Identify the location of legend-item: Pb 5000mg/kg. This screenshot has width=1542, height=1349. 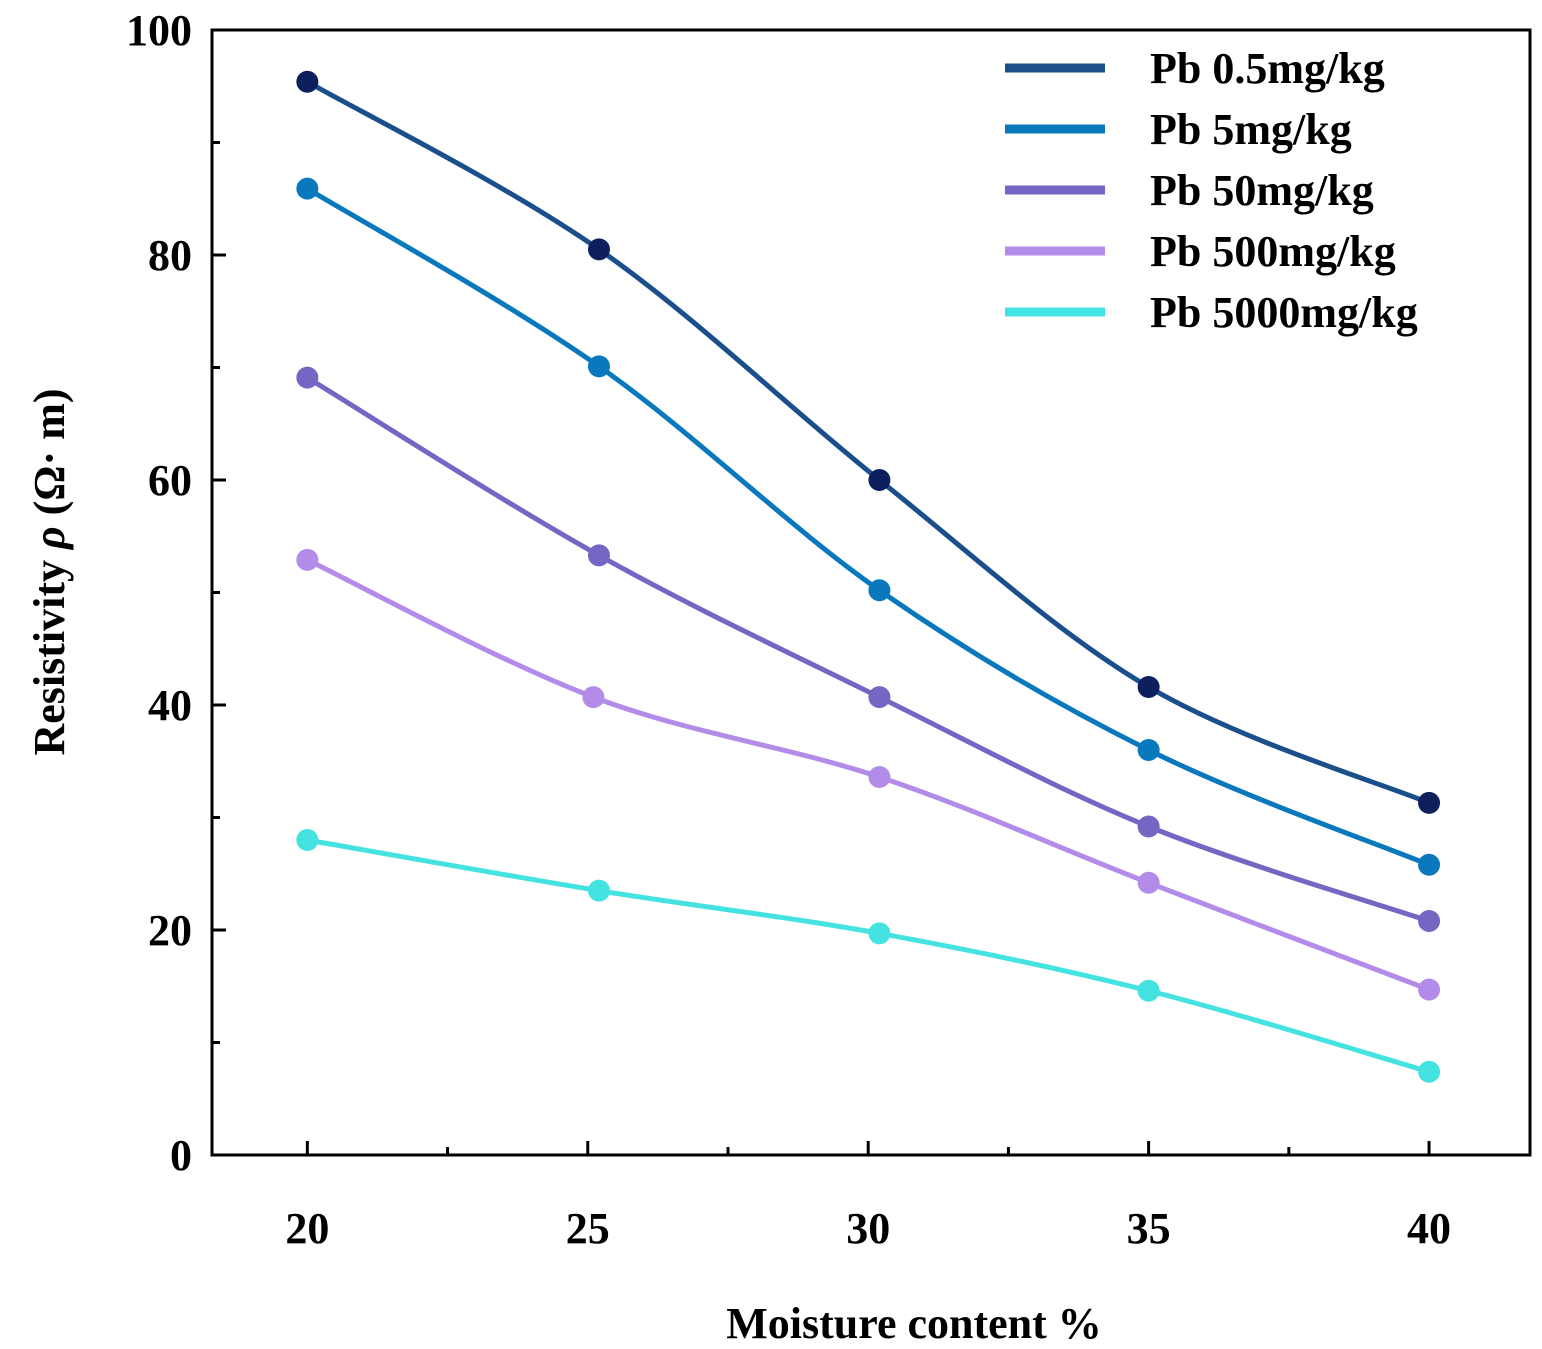
(1211, 312).